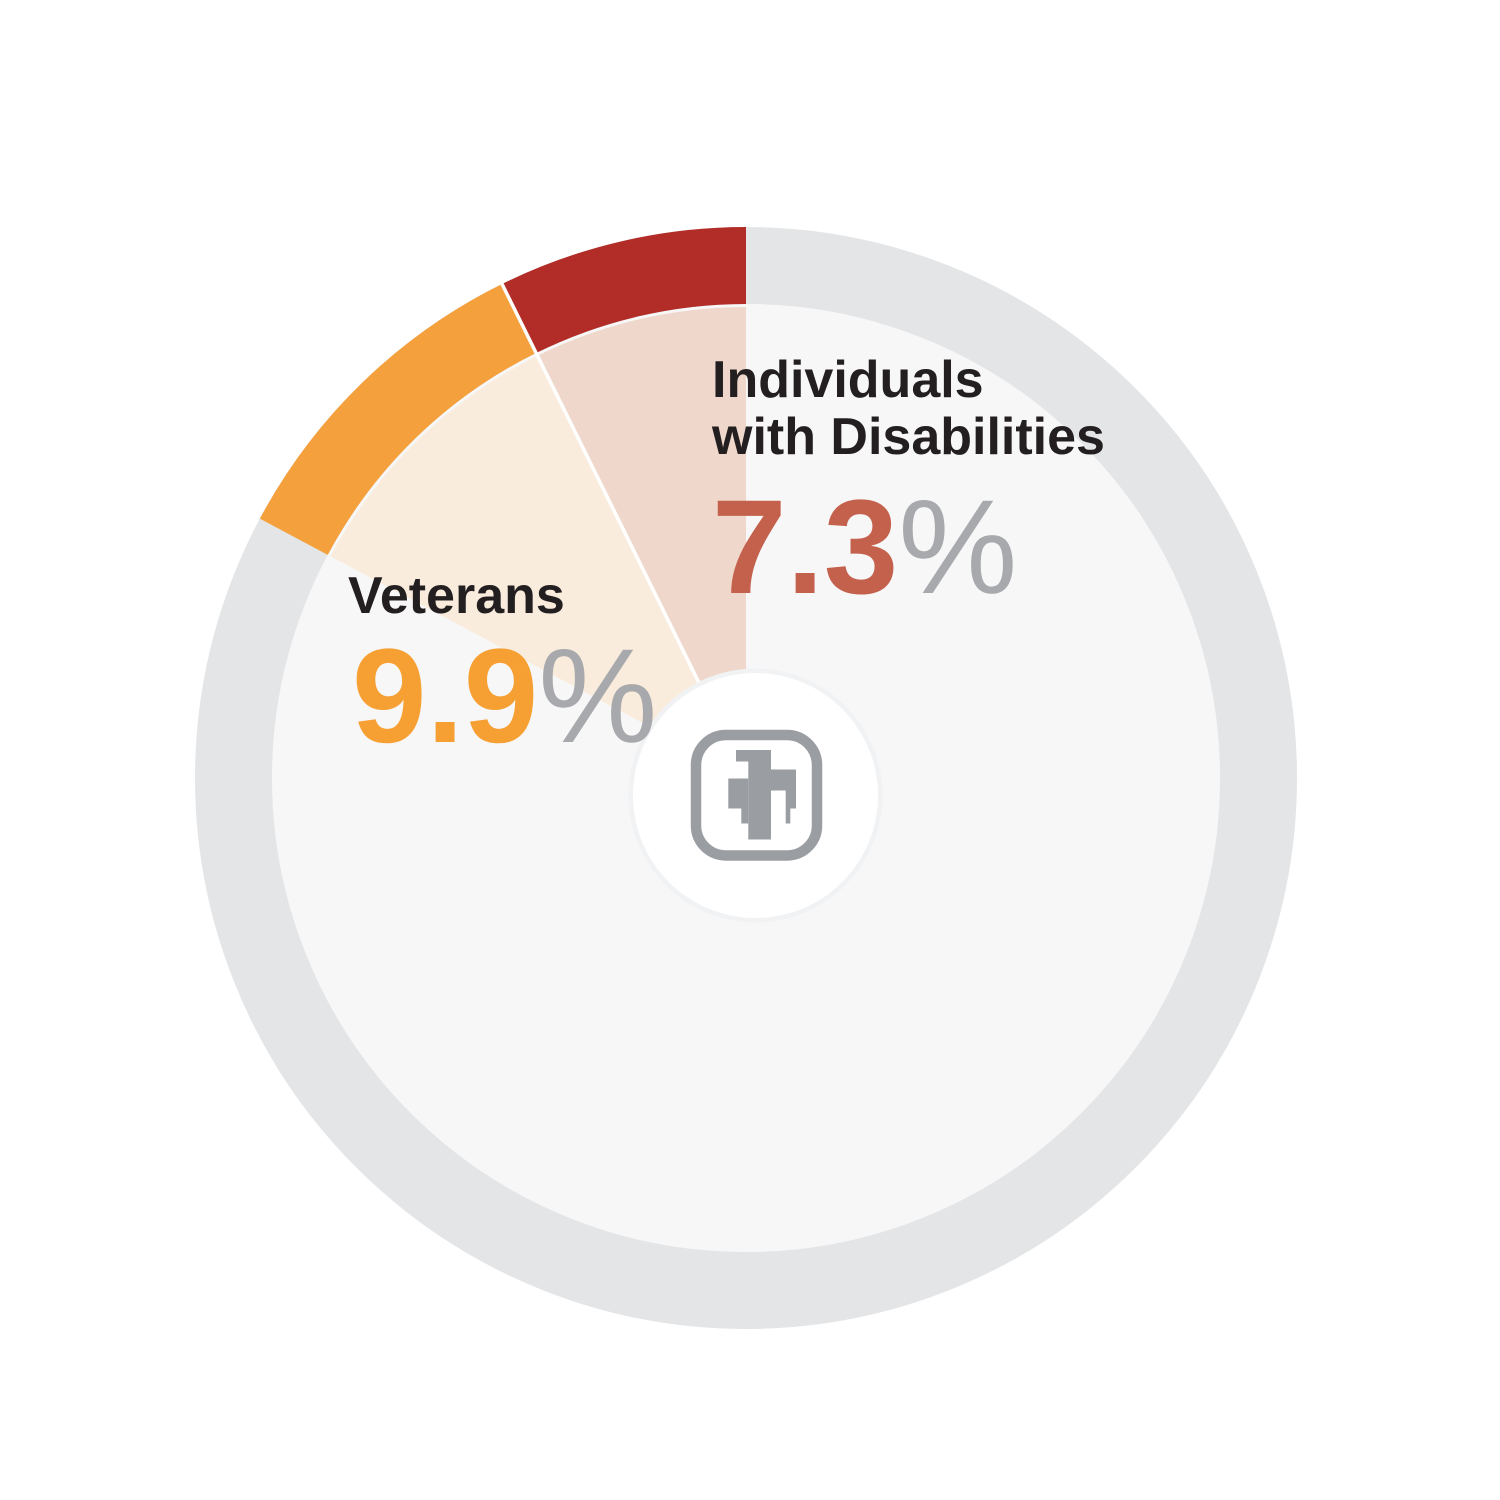 This screenshot has width=1500, height=1500. I want to click on disabilities-value: 7.3%, so click(864, 548).